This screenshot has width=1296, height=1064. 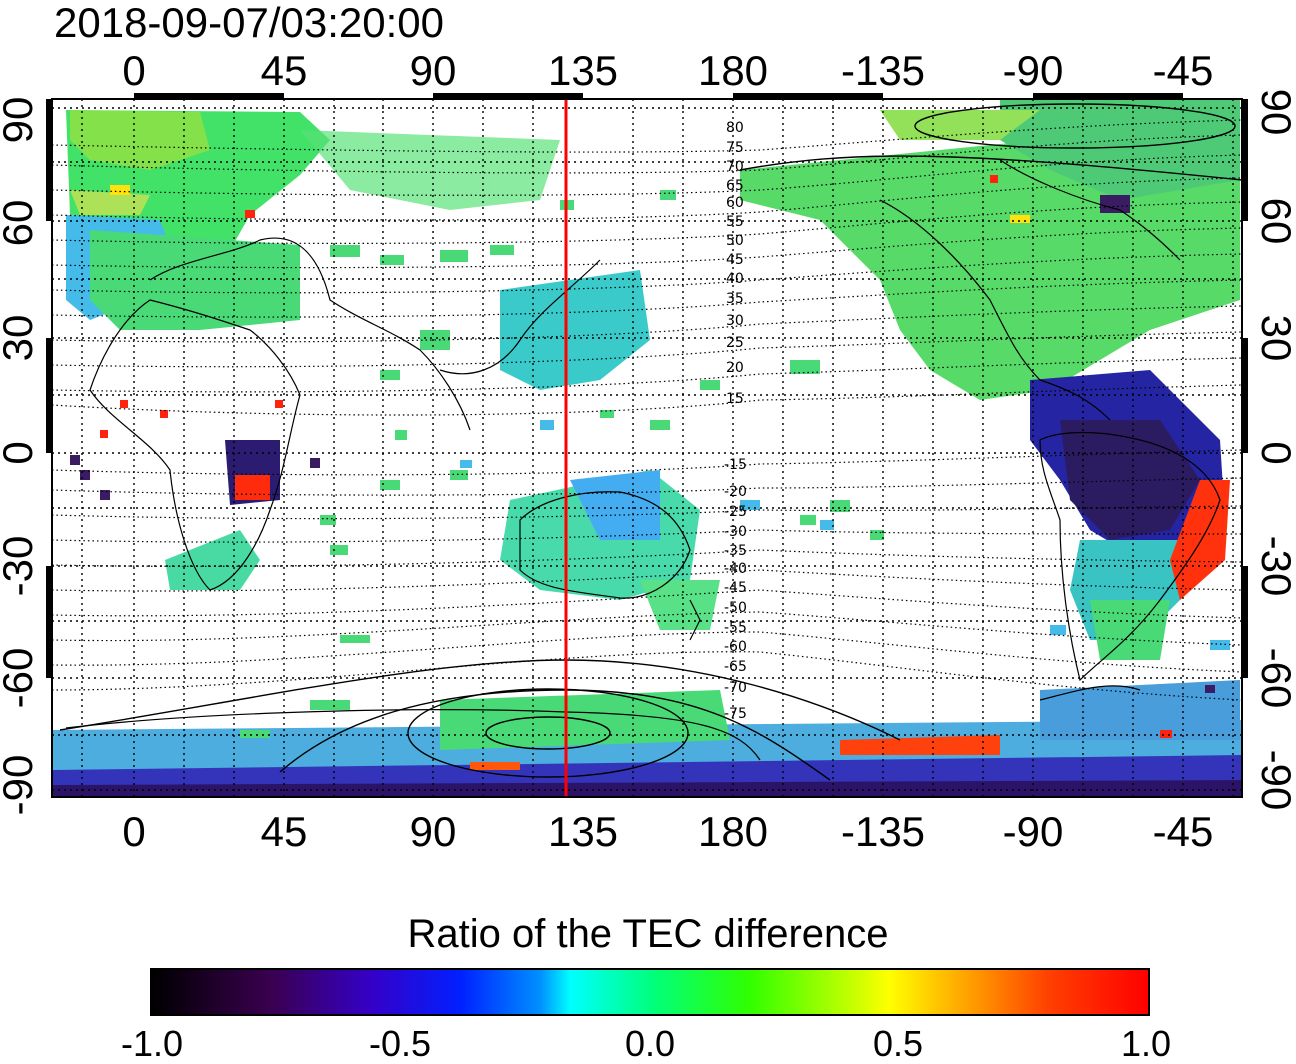 What do you see at coordinates (134, 70) in the screenshot?
I see `lon-tick-top: 0` at bounding box center [134, 70].